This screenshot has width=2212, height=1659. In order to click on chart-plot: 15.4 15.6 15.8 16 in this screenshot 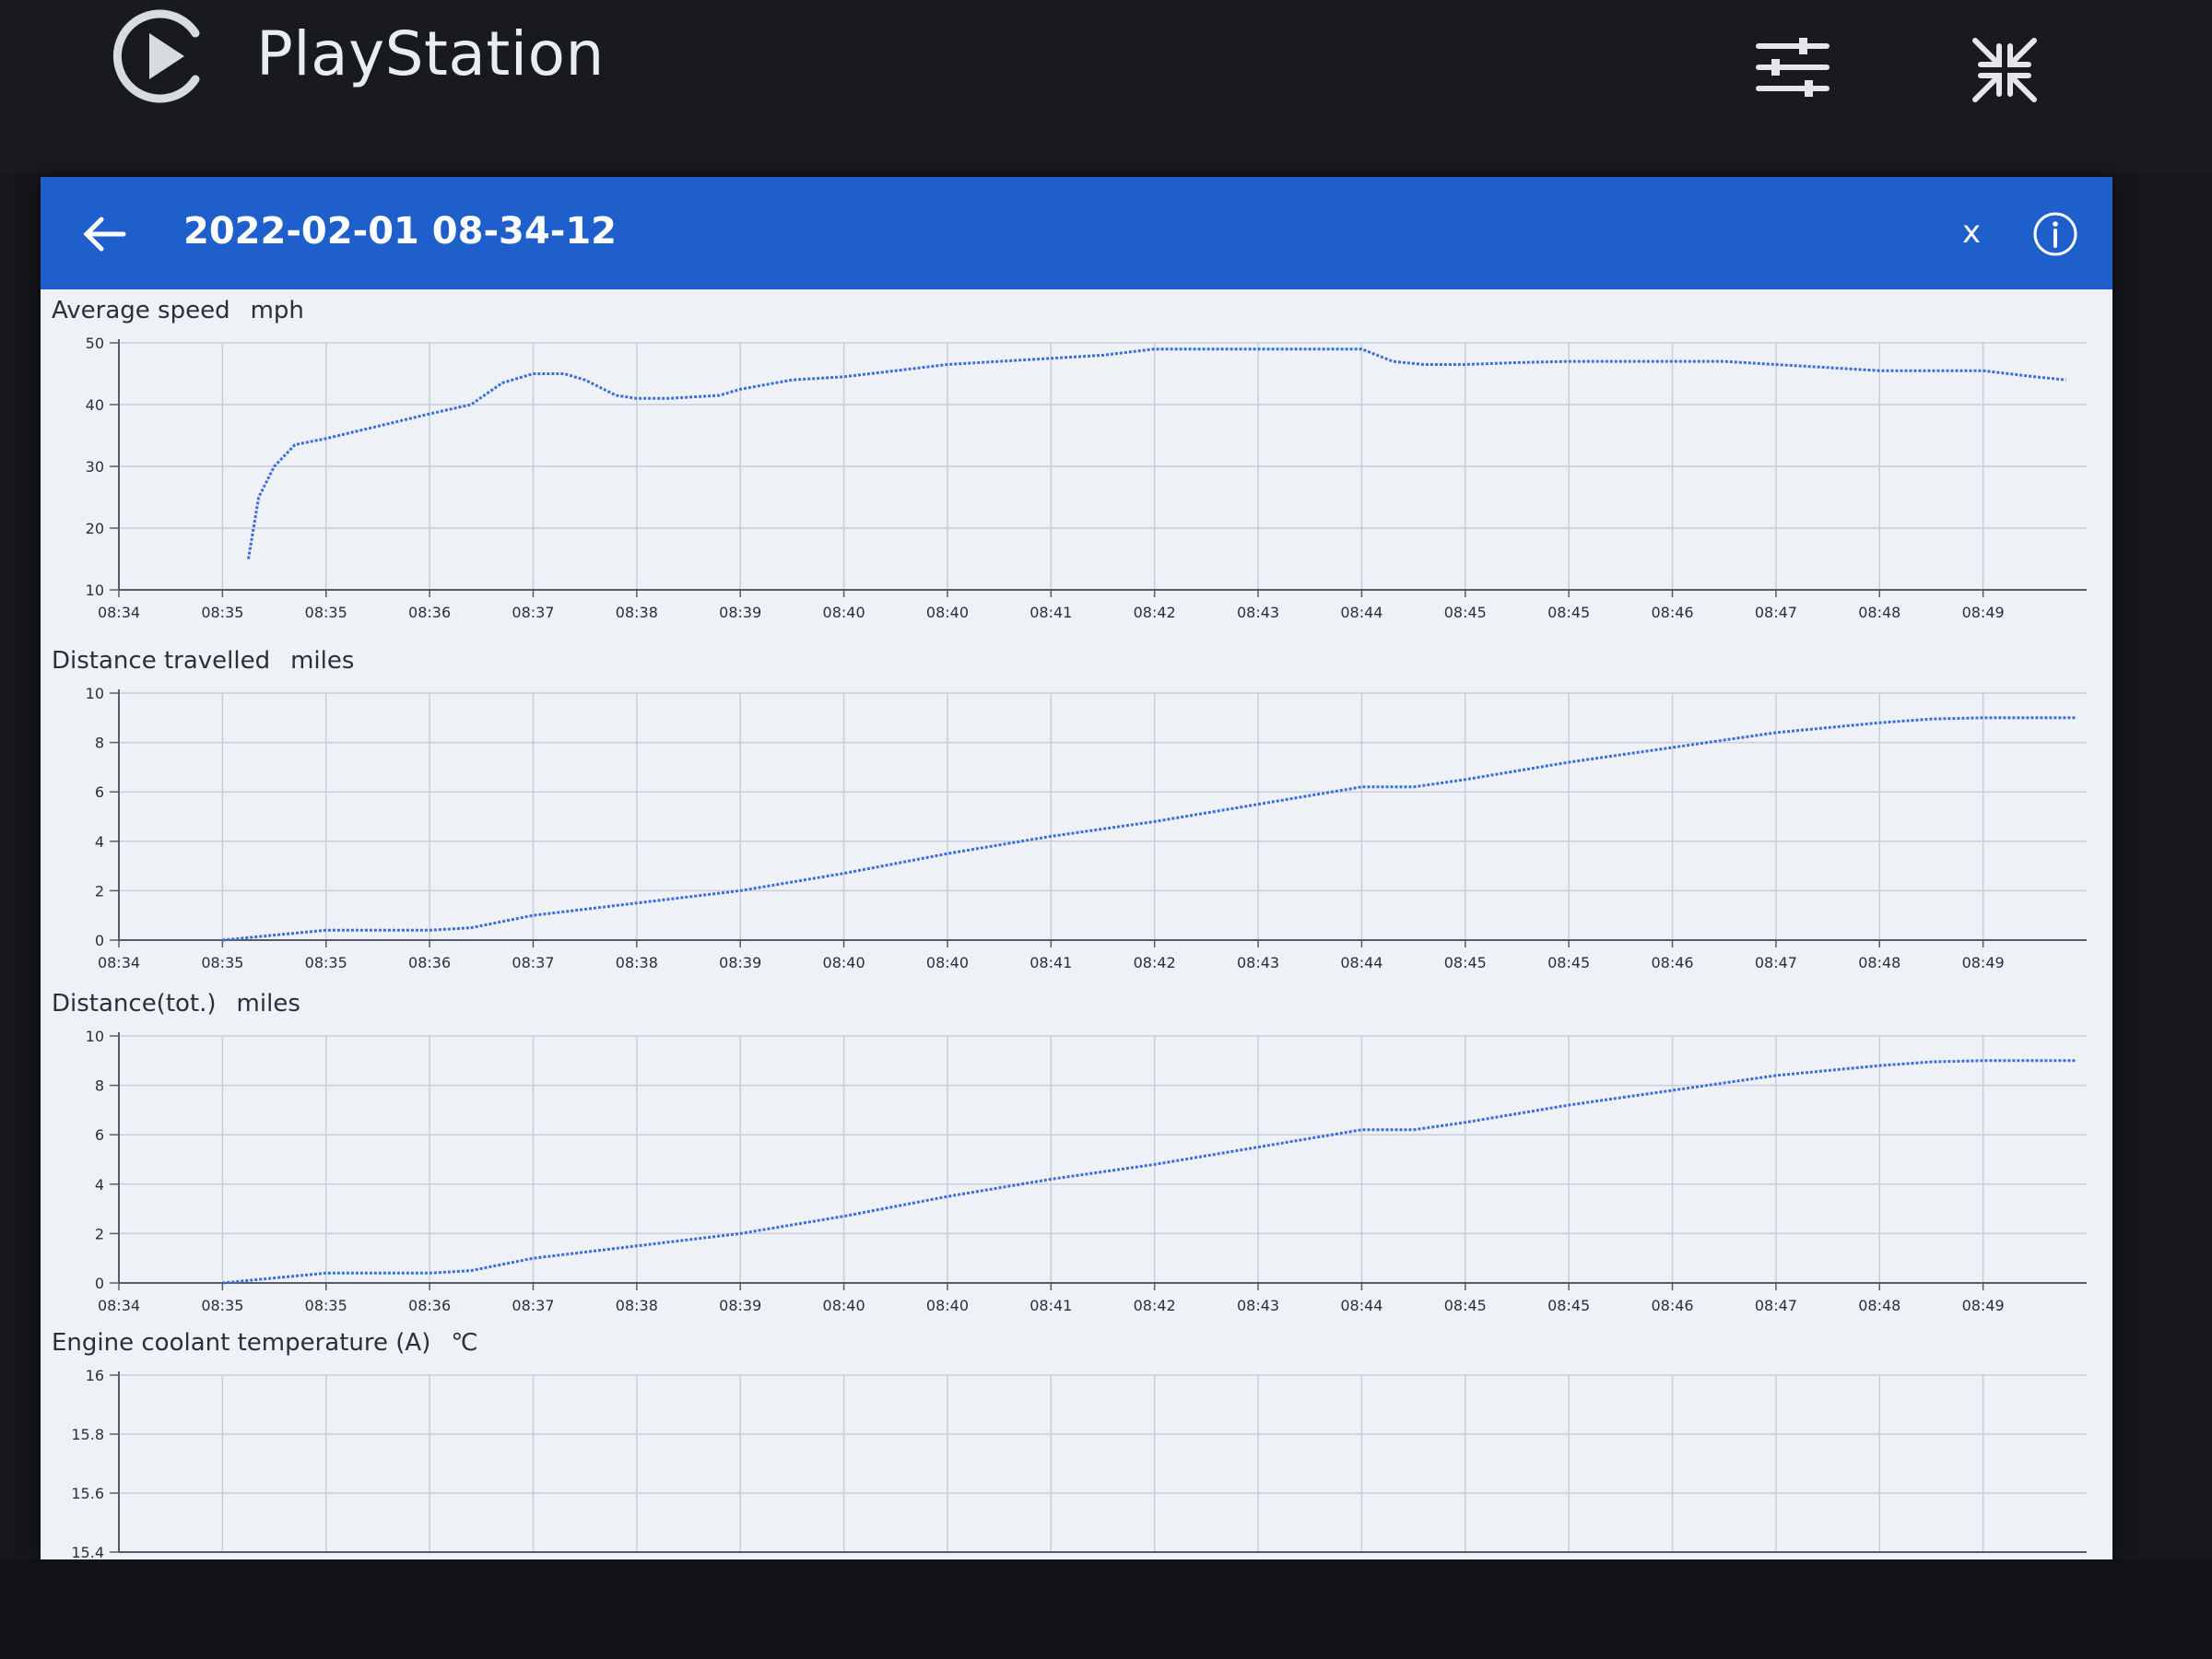, I will do `click(1079, 1463)`.